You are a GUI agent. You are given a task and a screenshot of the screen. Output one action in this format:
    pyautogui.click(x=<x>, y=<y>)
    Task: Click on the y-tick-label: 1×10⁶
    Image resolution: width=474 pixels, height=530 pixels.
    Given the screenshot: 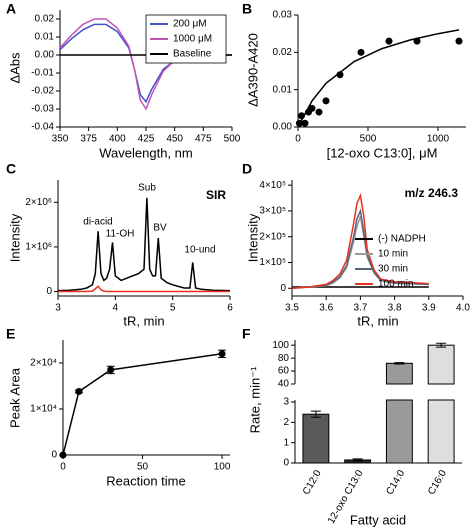 What is the action you would take?
    pyautogui.click(x=38, y=247)
    